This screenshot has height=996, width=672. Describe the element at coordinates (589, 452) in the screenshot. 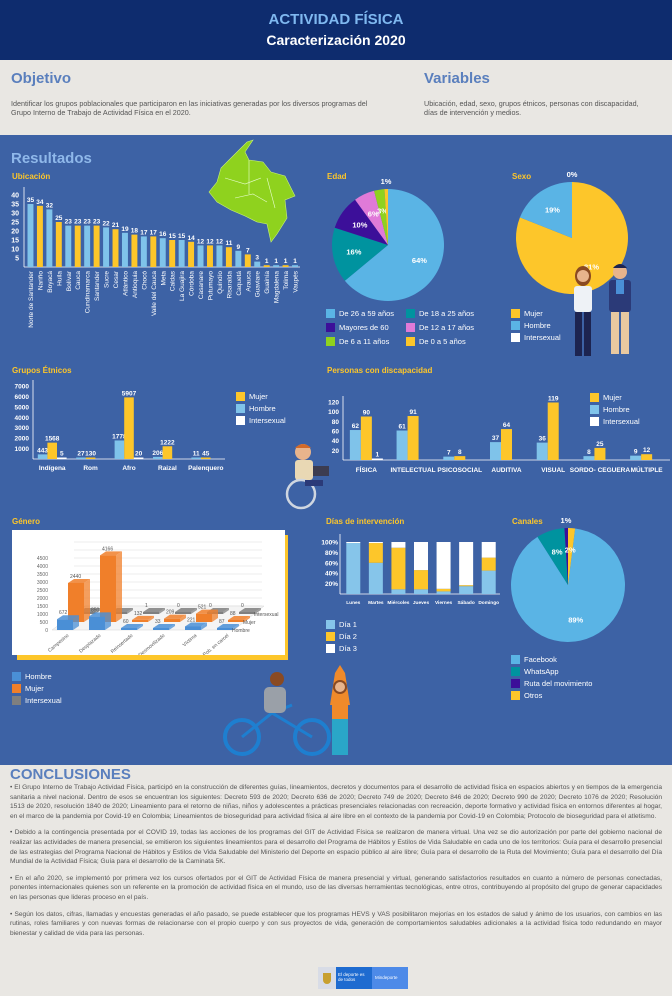

I see `data-label: 8` at that location.